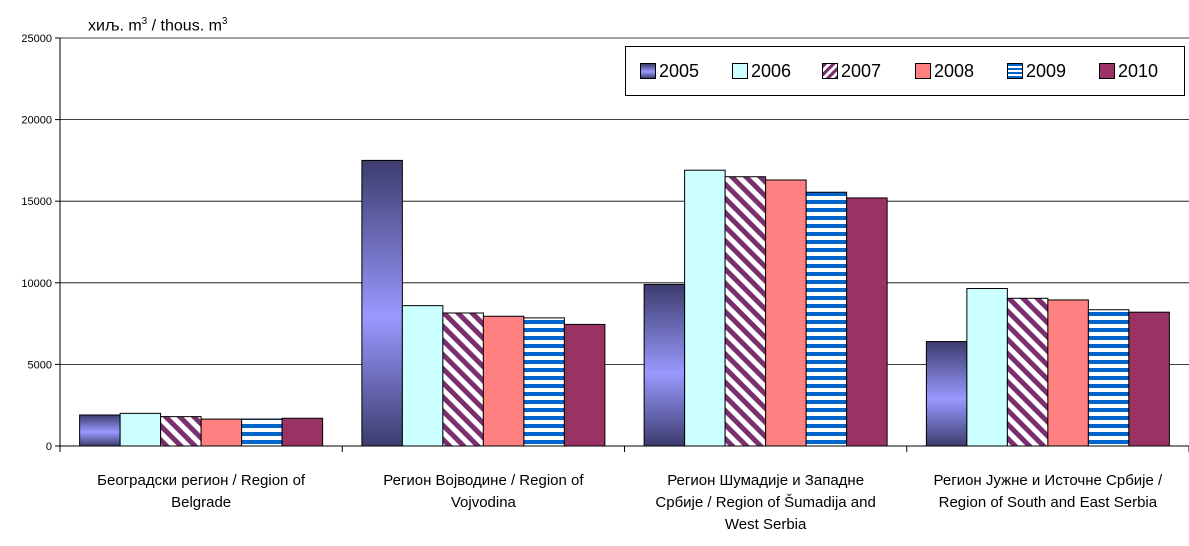 Image resolution: width=1189 pixels, height=546 pixels. What do you see at coordinates (158, 25) in the screenshot?
I see `y-axis-label: хиљ. m3 / thous. m3` at bounding box center [158, 25].